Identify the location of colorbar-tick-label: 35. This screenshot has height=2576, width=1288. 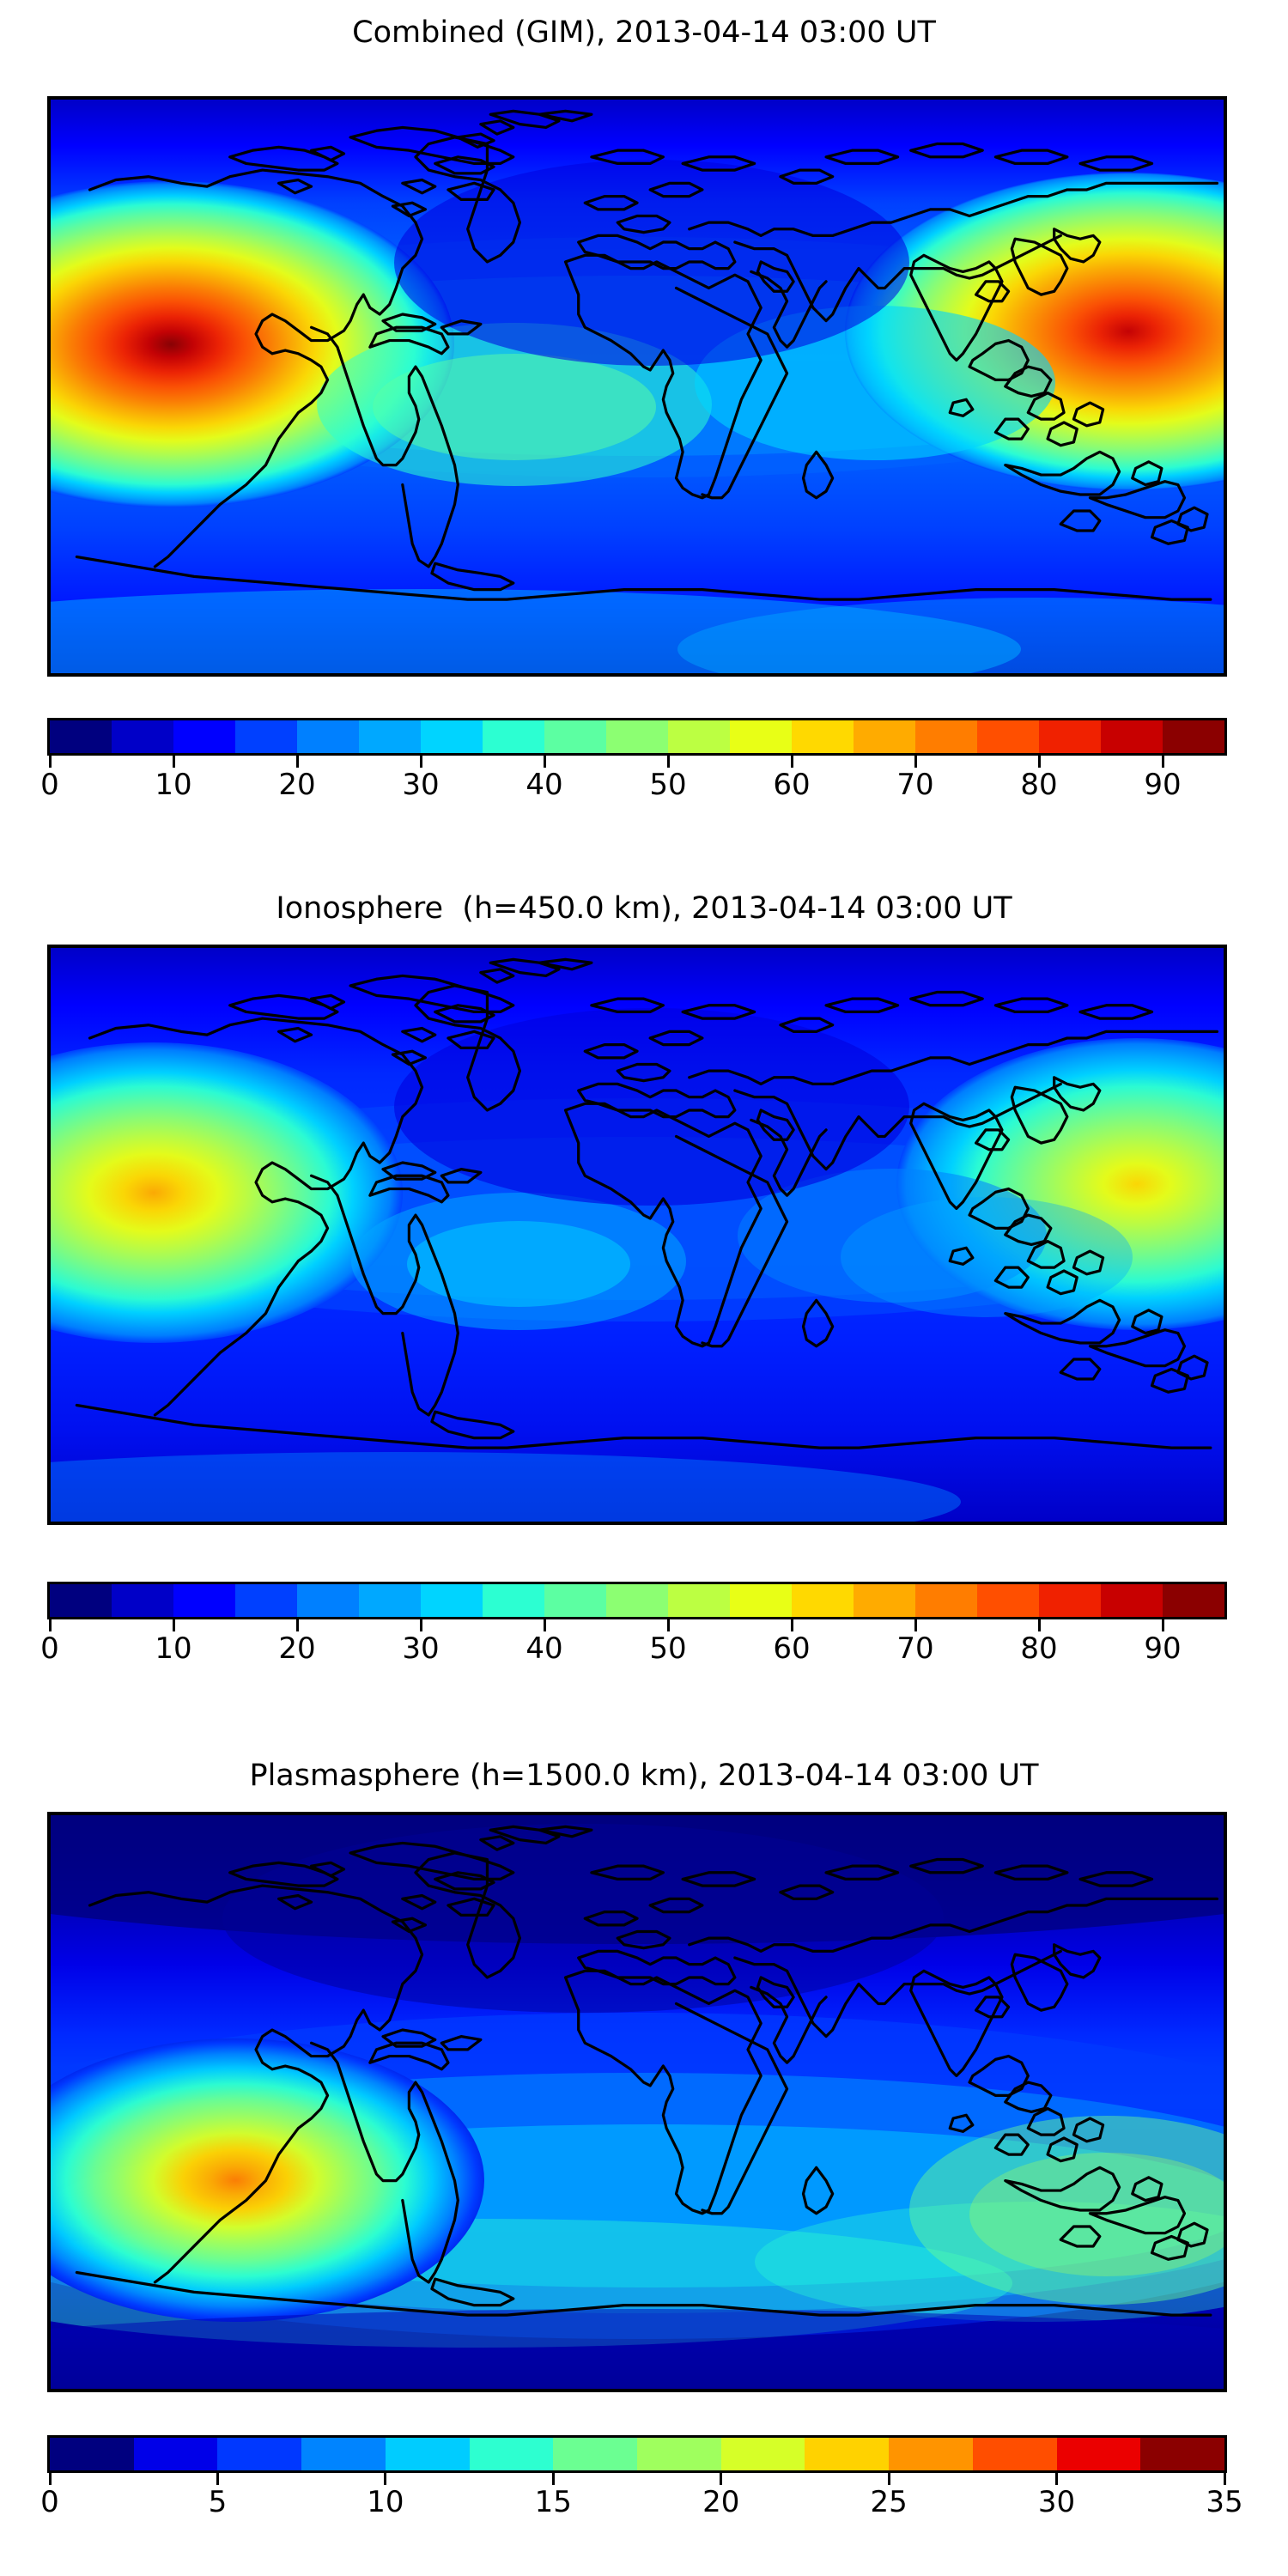
(1224, 2502).